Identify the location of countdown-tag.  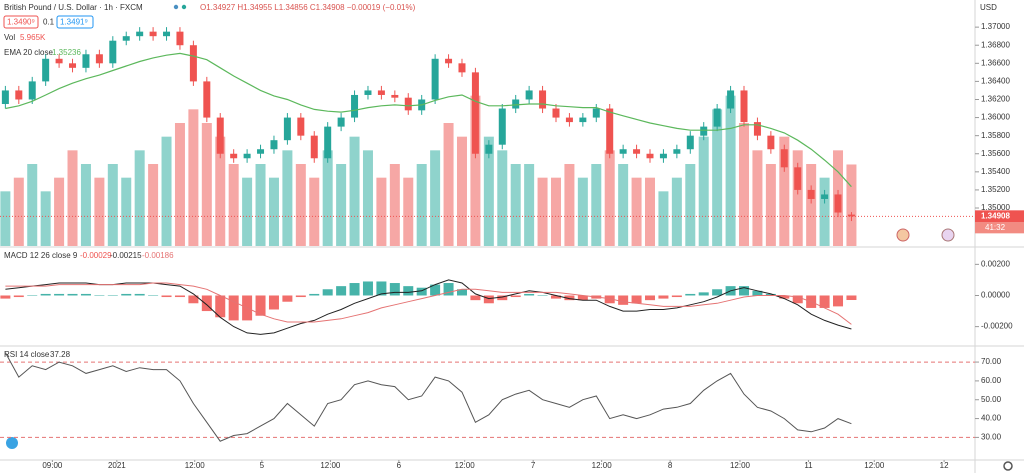
(999, 228).